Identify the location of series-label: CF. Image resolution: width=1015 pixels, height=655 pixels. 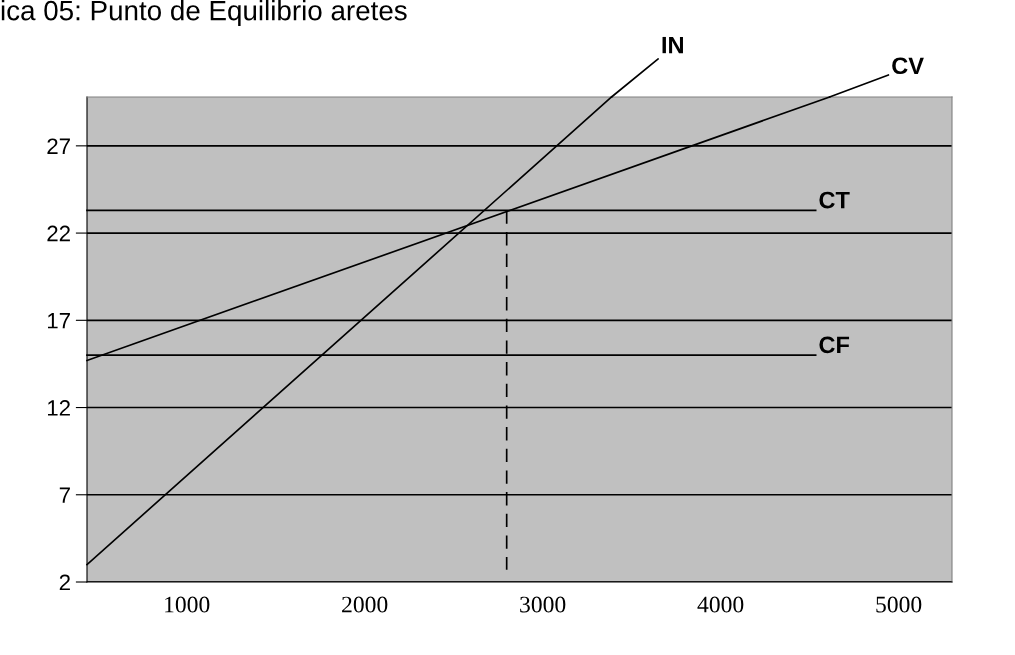
(834, 345).